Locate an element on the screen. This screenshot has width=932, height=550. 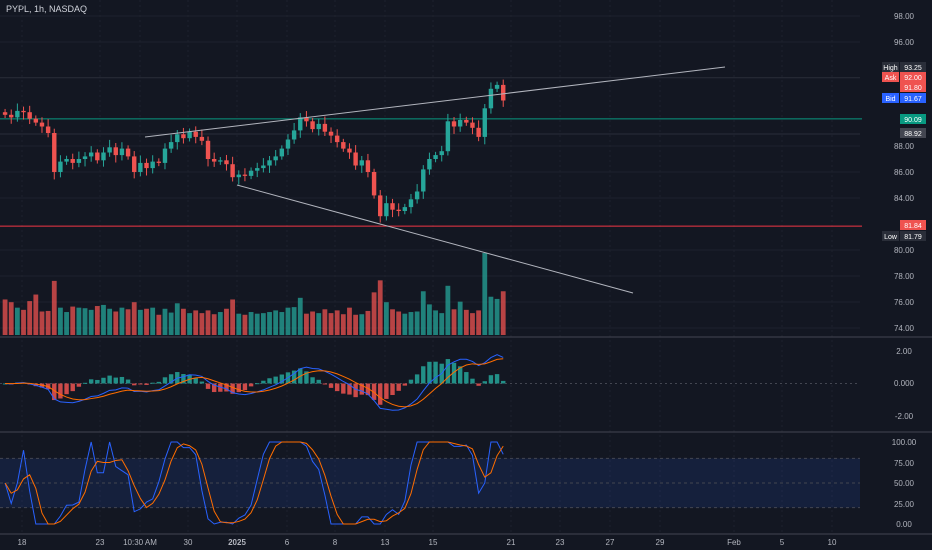
volume-bars is located at coordinates (254, 294).